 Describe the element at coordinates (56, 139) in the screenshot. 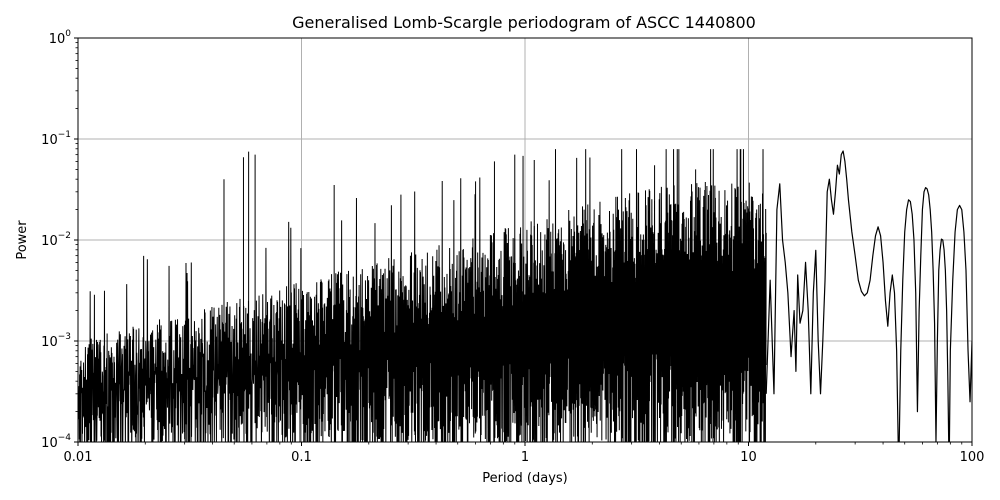

I see `y-tick-label: 10⁻¹` at that location.